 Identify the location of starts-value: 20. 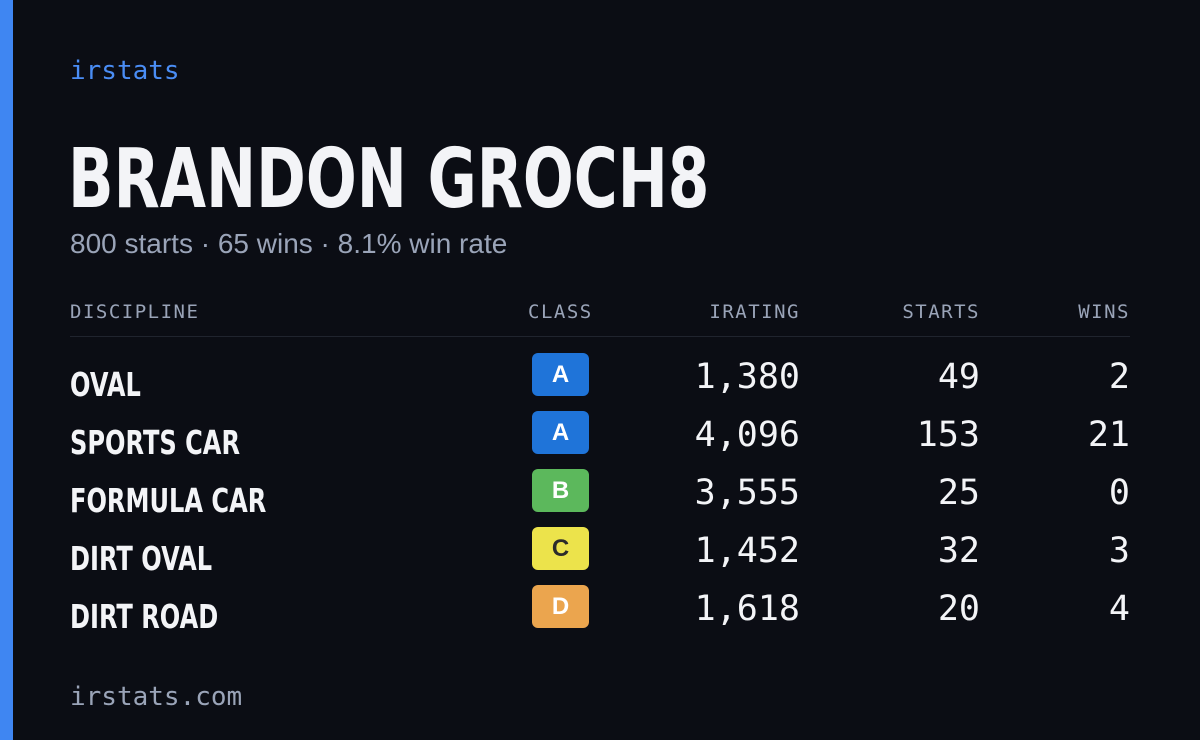
(958, 609).